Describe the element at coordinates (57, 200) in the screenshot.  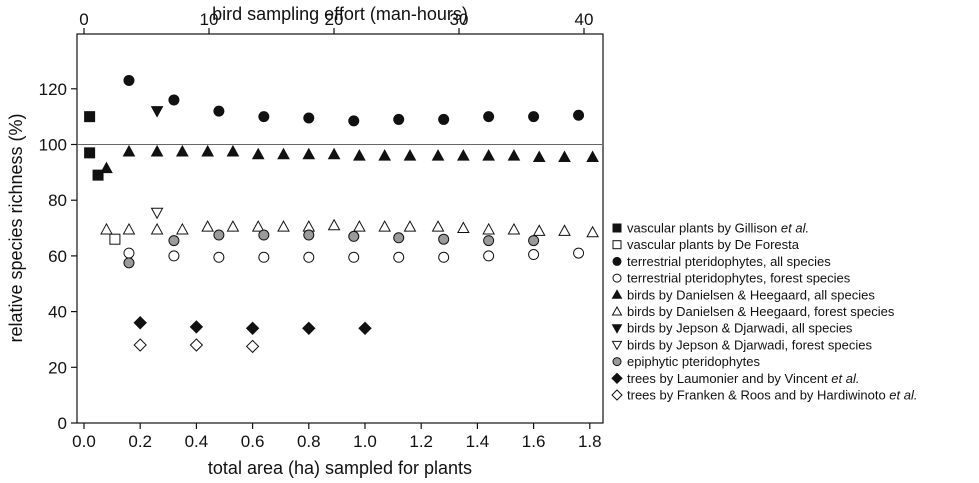
I see `y-tick-label: 80` at that location.